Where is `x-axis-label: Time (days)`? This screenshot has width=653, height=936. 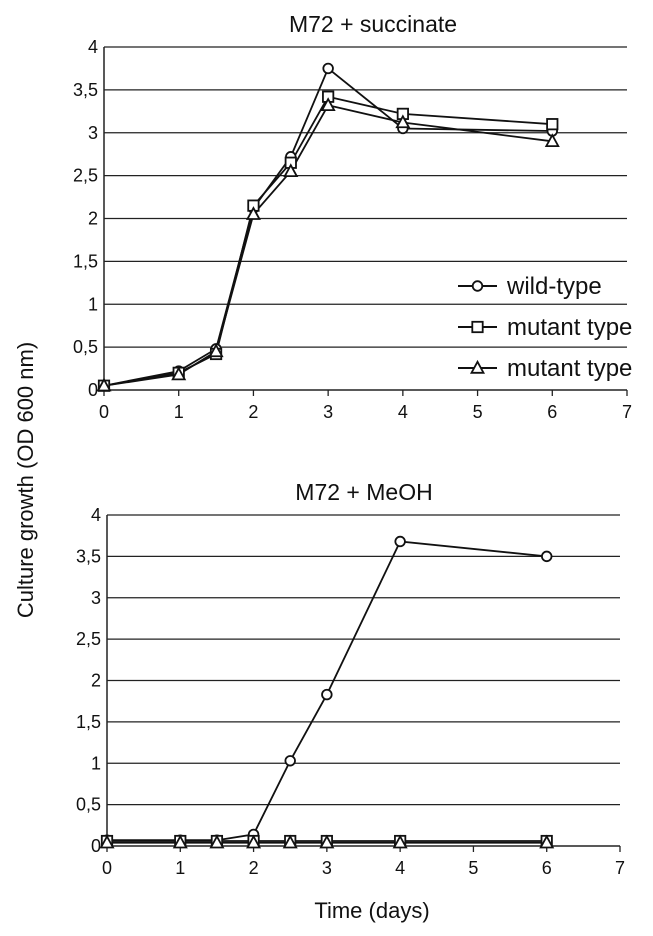 x-axis-label: Time (days) is located at coordinates (371, 910).